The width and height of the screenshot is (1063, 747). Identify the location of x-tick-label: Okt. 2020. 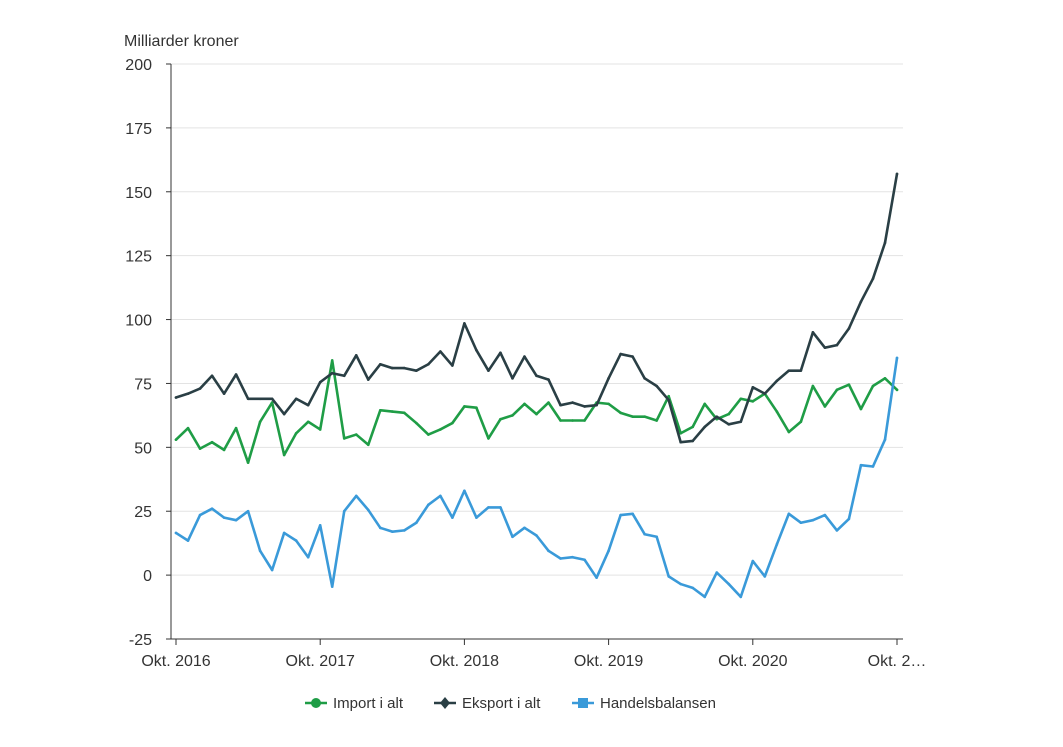
(752, 661).